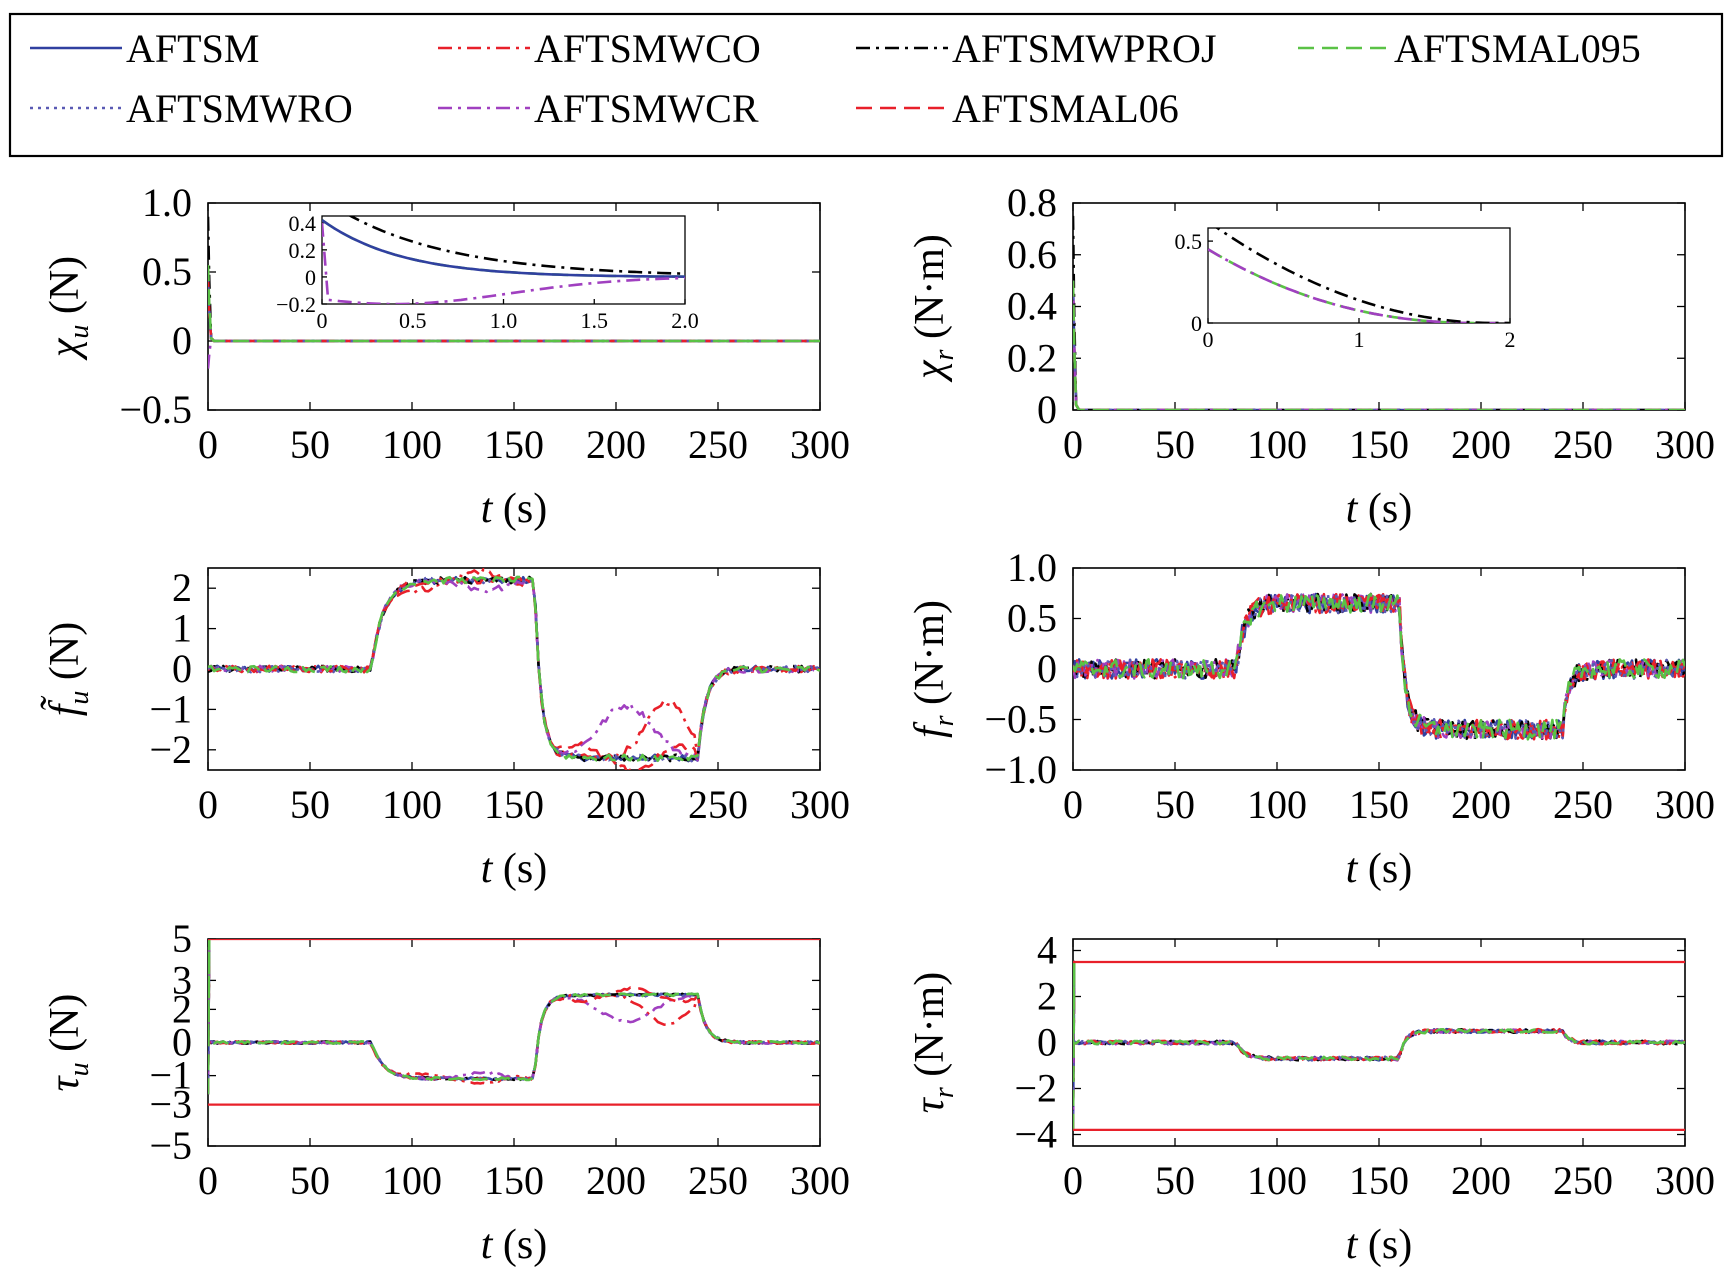  I want to click on legend-item: AFTSMWCO, so click(599, 48).